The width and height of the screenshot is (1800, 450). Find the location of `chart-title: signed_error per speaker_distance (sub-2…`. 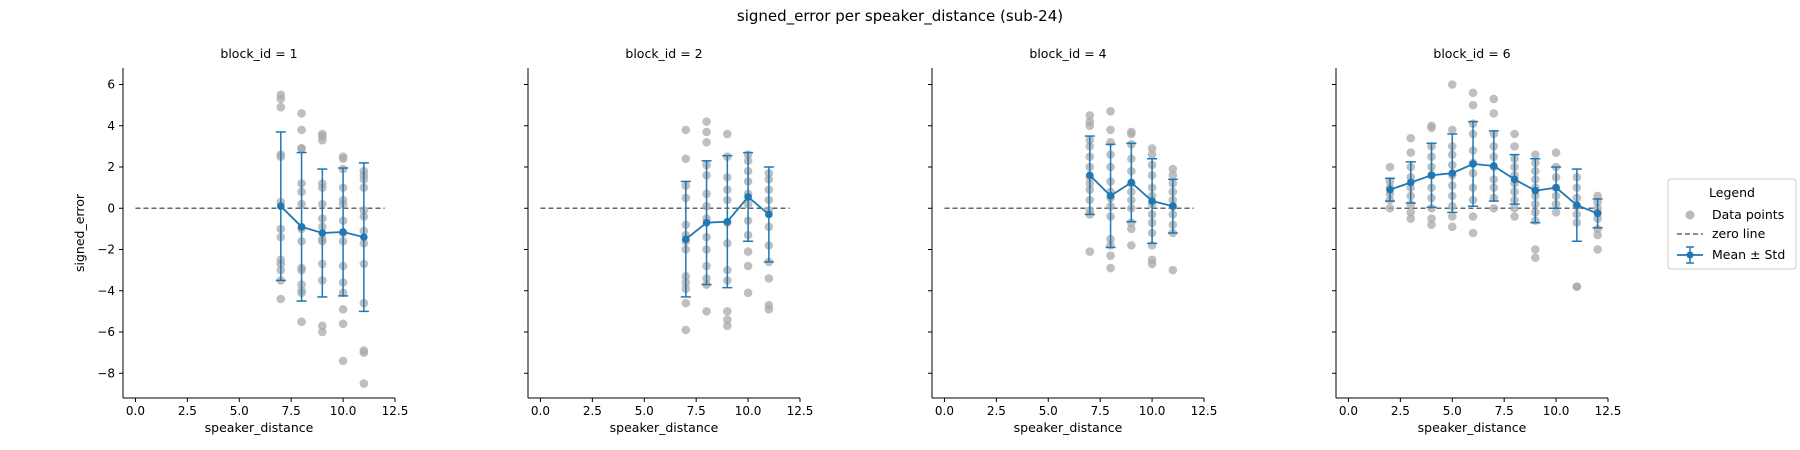

chart-title: signed_error per speaker_distance (sub-2… is located at coordinates (900, 16).